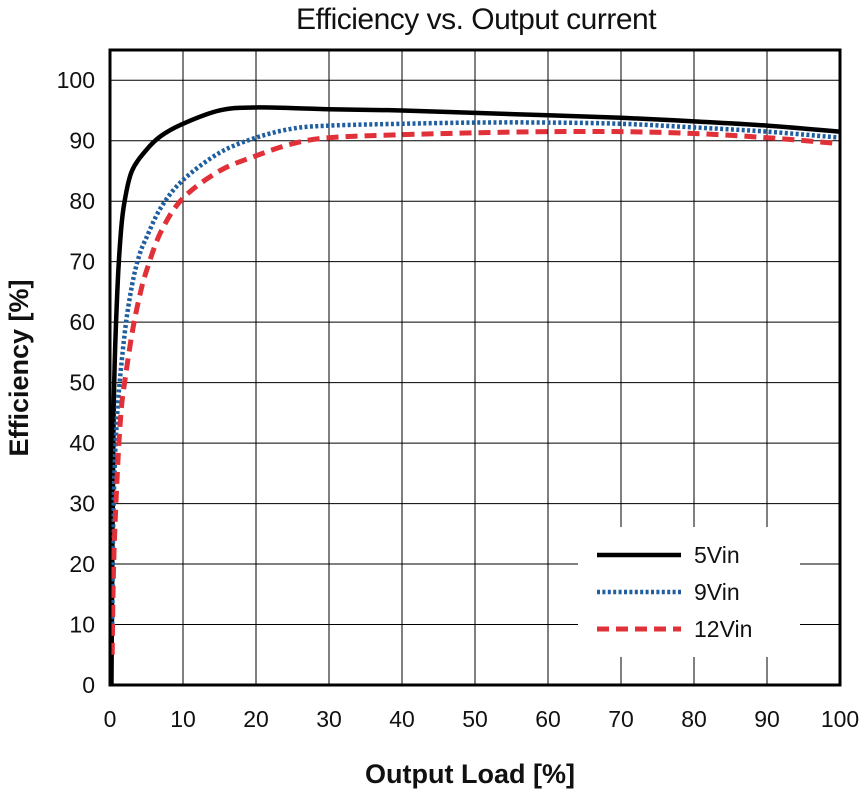 The height and width of the screenshot is (792, 864). I want to click on y-axis-tick-labels: 0 10 20 30 40 50 60 70 80 90 100, so click(76, 382).